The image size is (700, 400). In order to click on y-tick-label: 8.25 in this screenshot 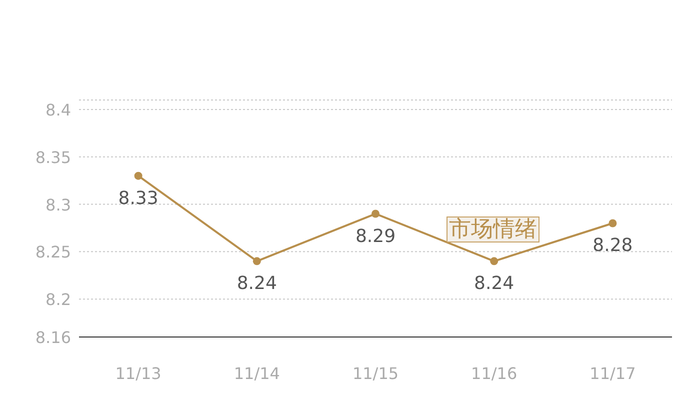, I will do `click(53, 252)`.